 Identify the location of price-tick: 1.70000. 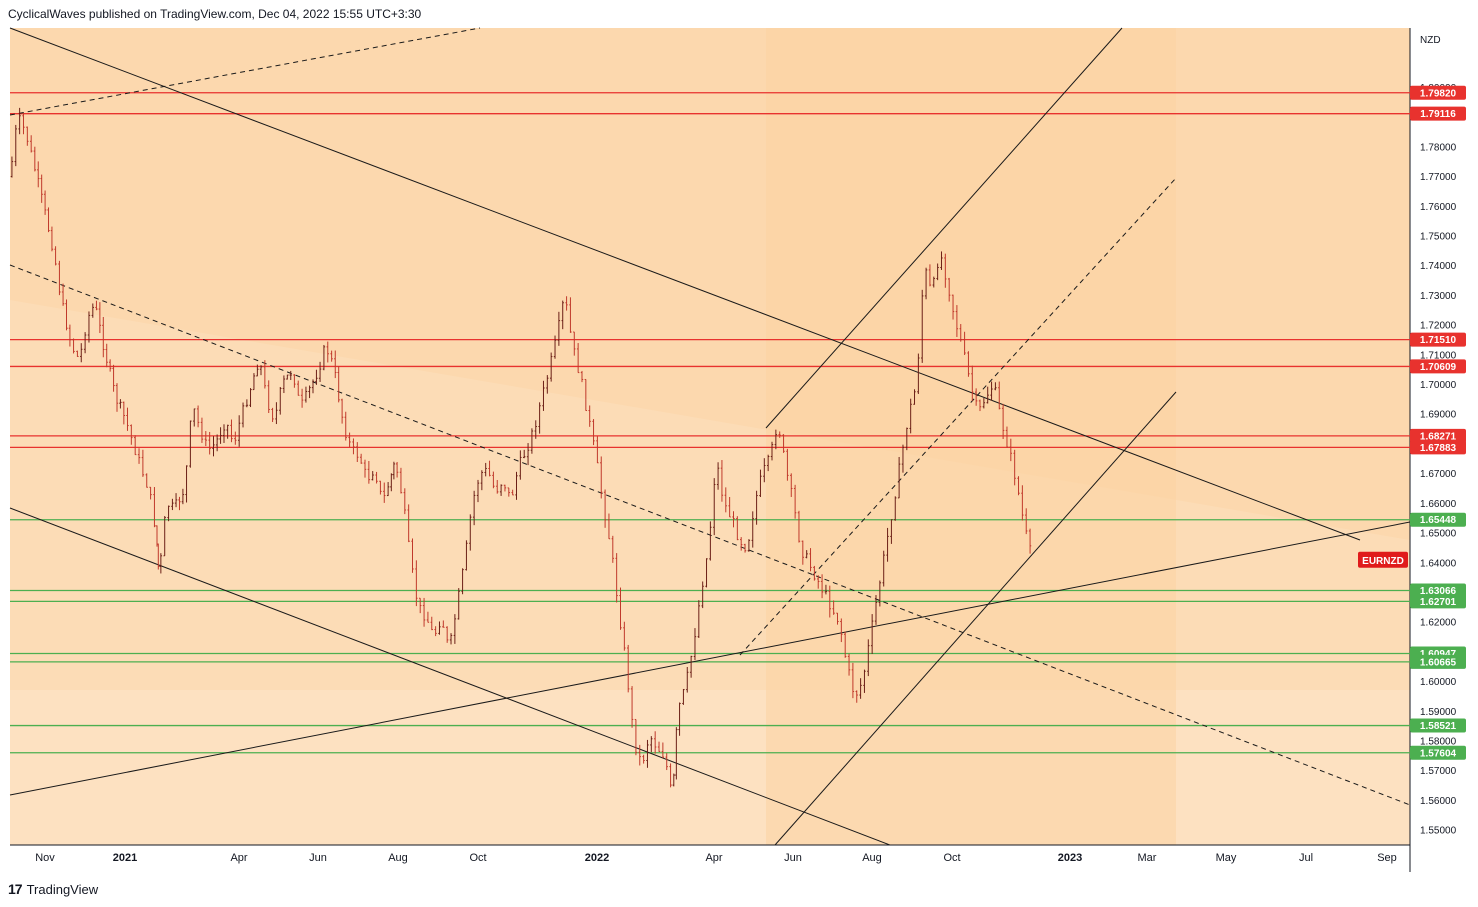
(1438, 385).